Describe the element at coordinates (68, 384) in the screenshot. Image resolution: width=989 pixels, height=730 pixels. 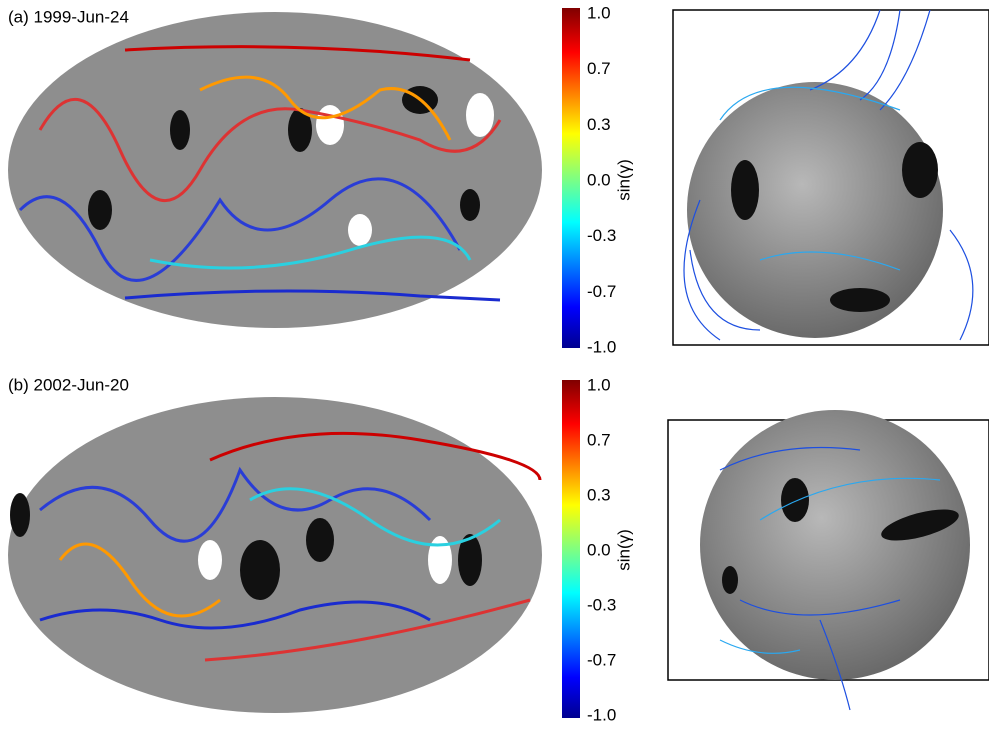
I see `panel-label: (b) 2002-Jun-20` at that location.